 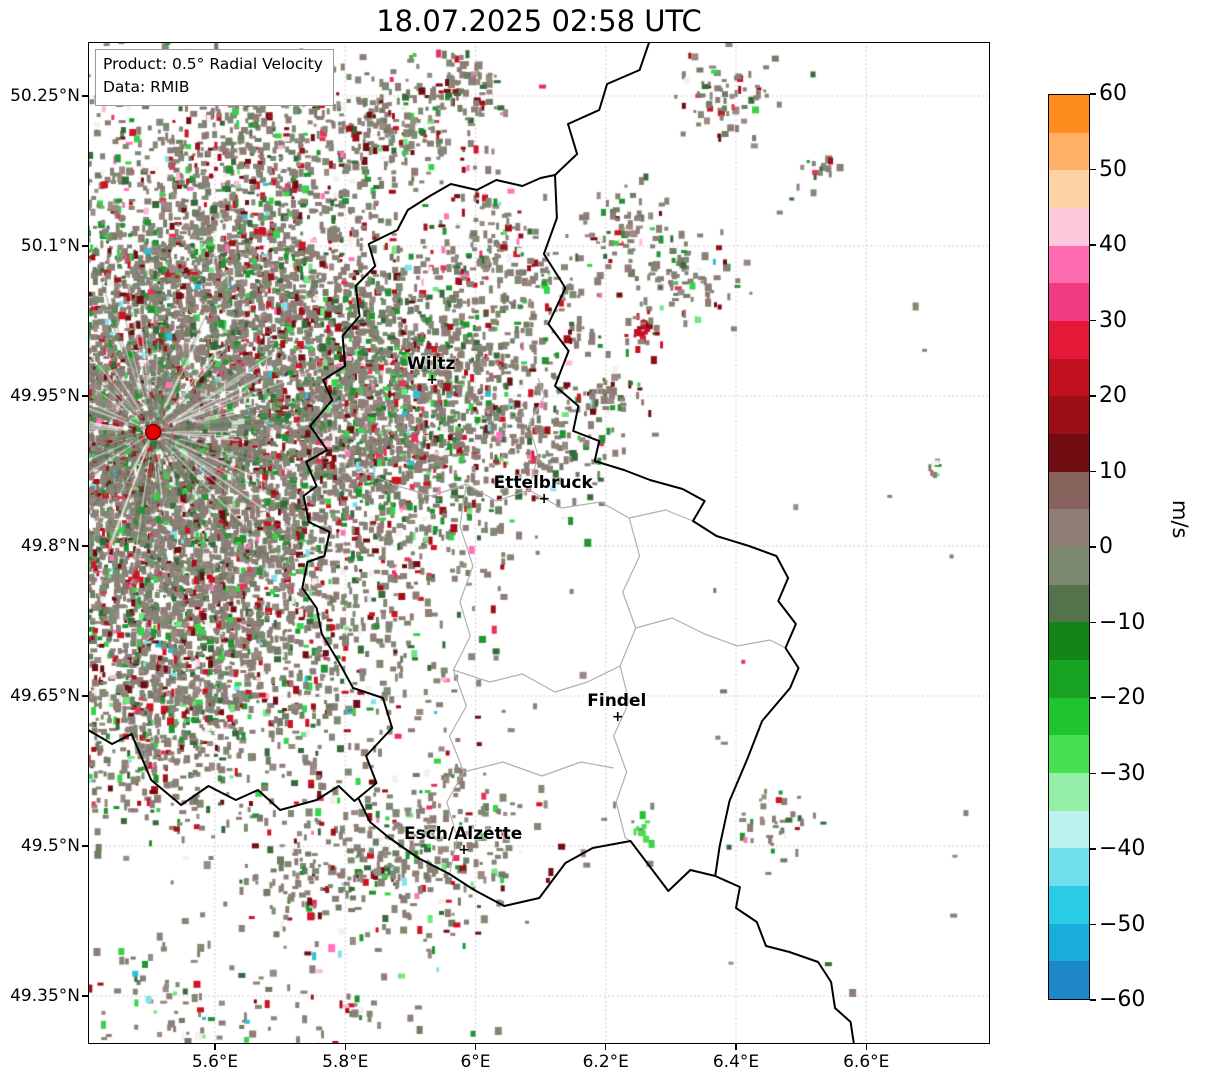 What do you see at coordinates (1122, 848) in the screenshot?
I see `colorbar-tick-label: −40` at bounding box center [1122, 848].